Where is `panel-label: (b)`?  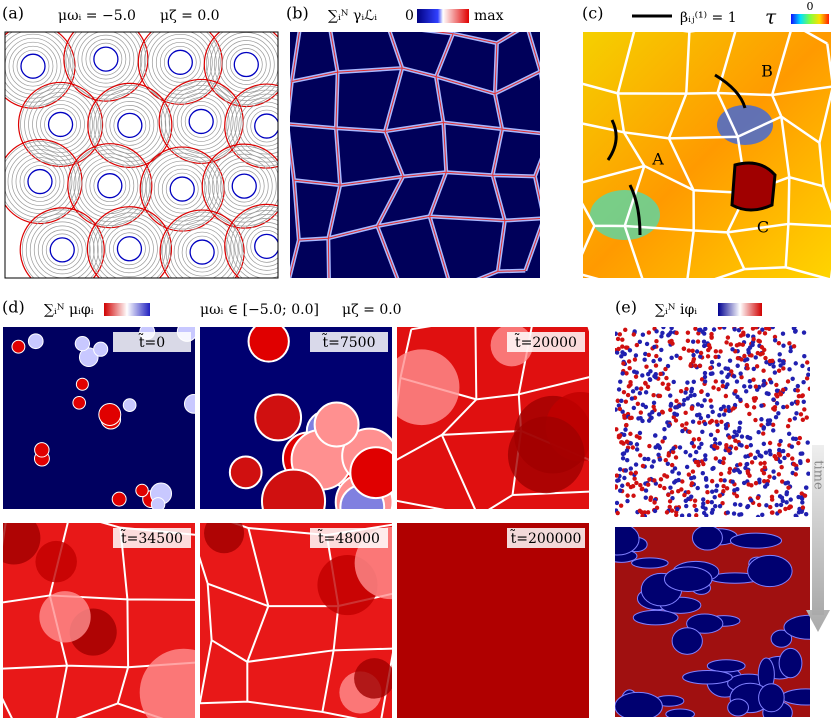 panel-label: (b) is located at coordinates (297, 13).